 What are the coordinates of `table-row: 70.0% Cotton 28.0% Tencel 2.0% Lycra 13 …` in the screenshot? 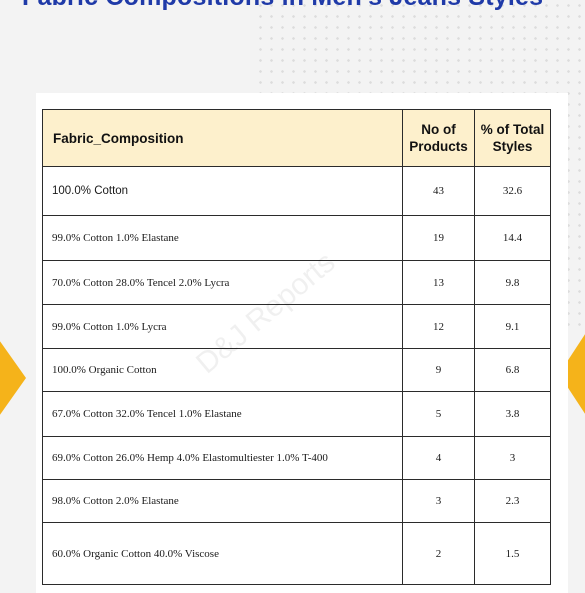 It's located at (296, 282).